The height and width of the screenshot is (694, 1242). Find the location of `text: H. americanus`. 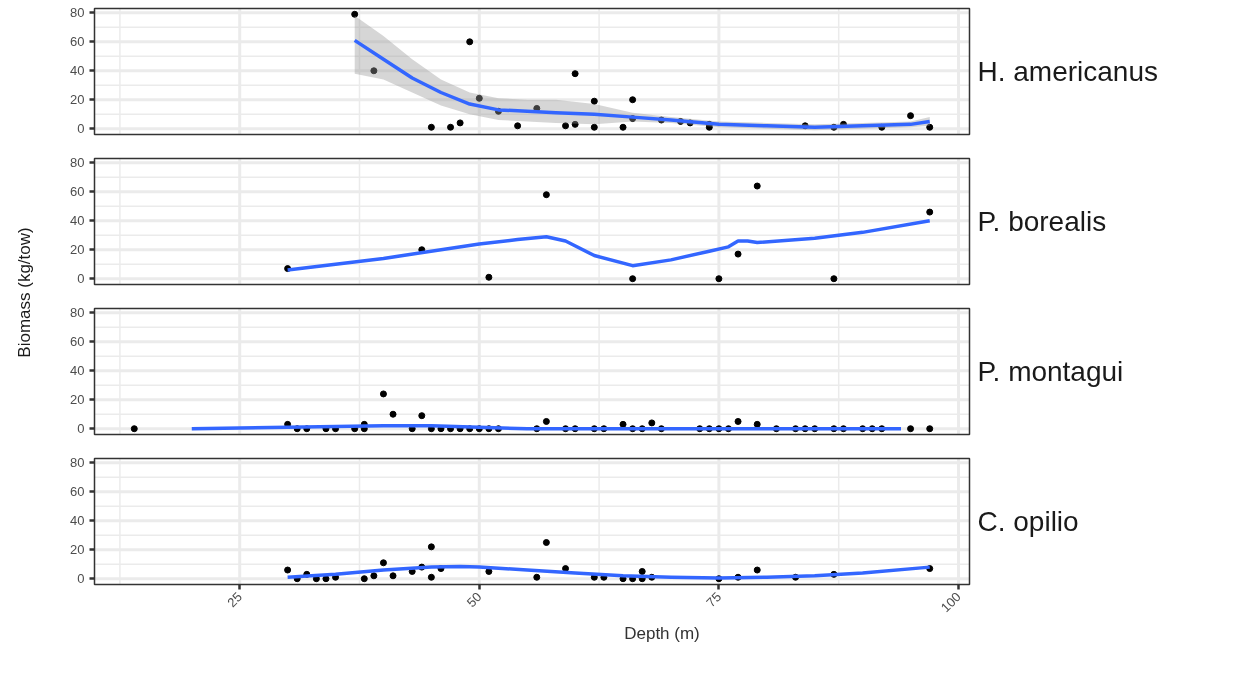

text: H. americanus is located at coordinates (1068, 71).